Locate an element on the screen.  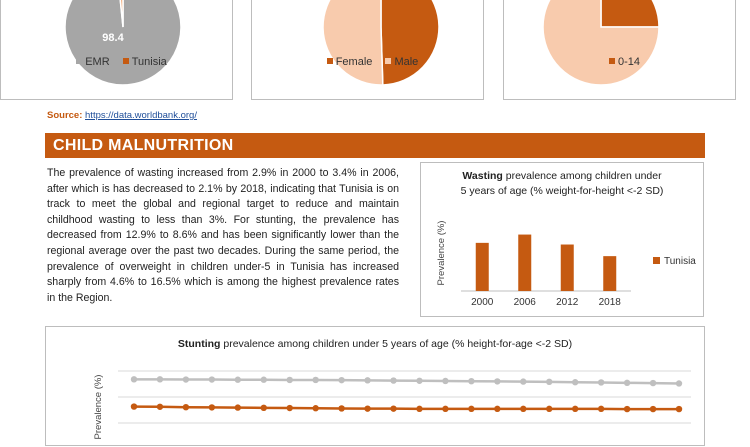
pie-chart-sex is located at coordinates (381, 43).